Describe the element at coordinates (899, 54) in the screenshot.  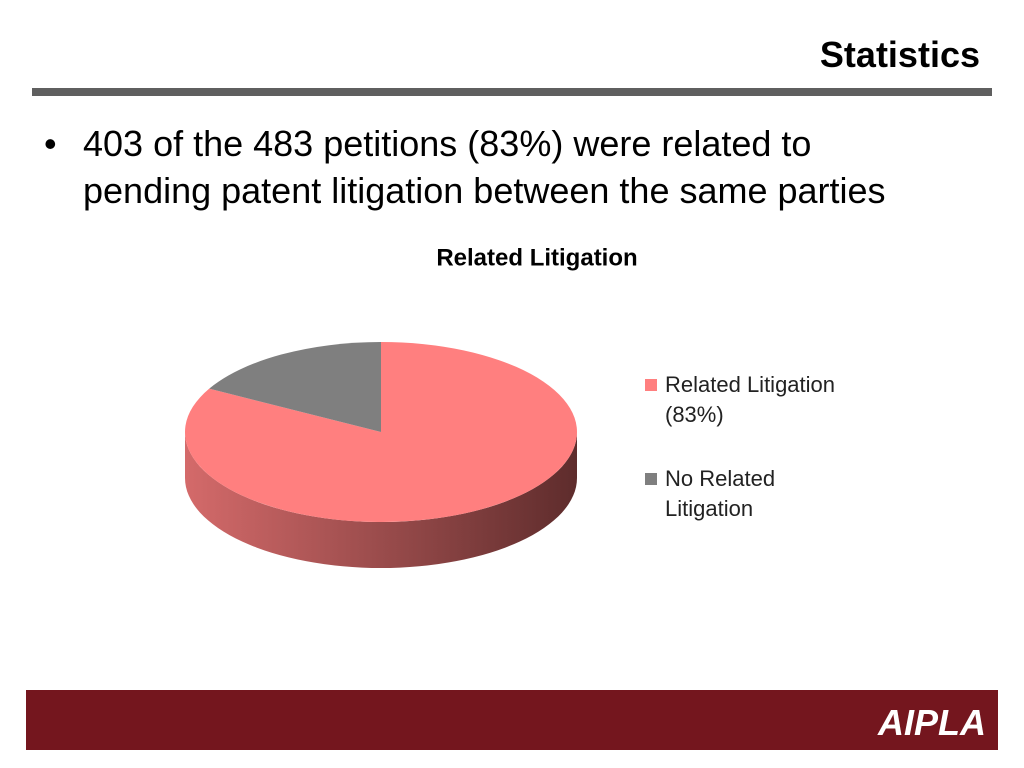
I see `slide-title: Statistics` at that location.